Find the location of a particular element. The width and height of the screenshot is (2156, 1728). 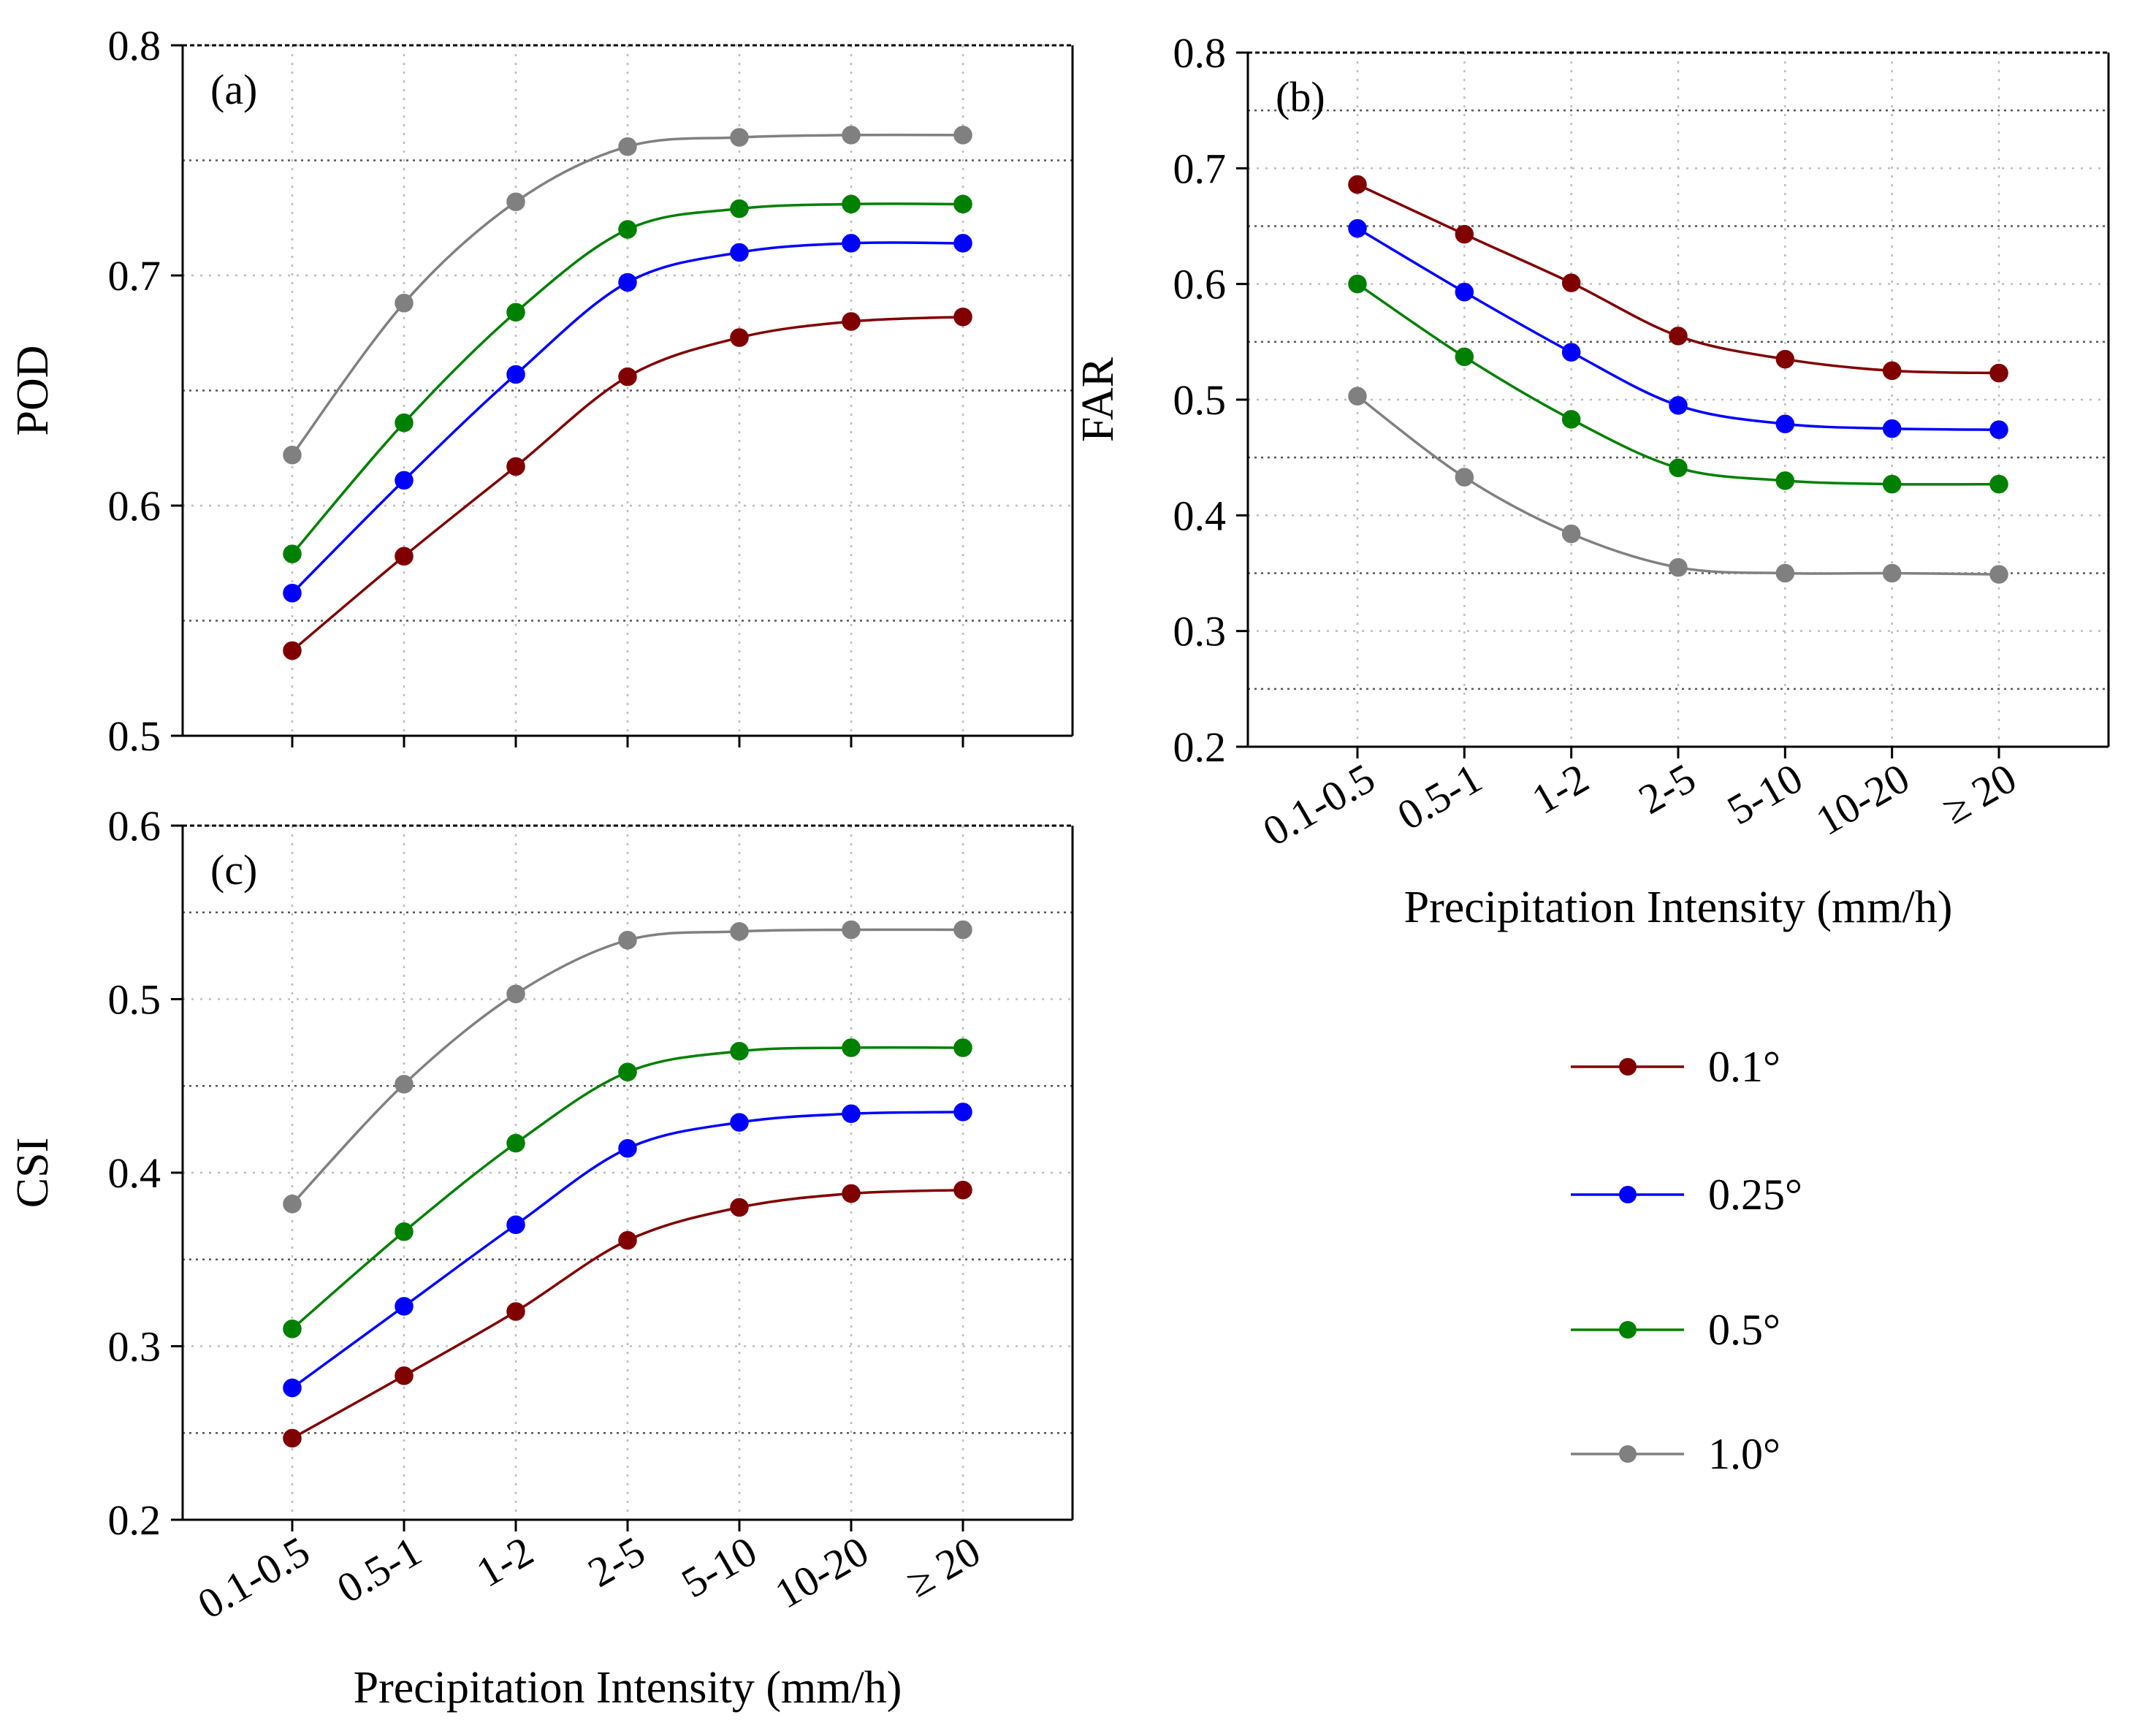

series-0.5° is located at coordinates (627, 378).